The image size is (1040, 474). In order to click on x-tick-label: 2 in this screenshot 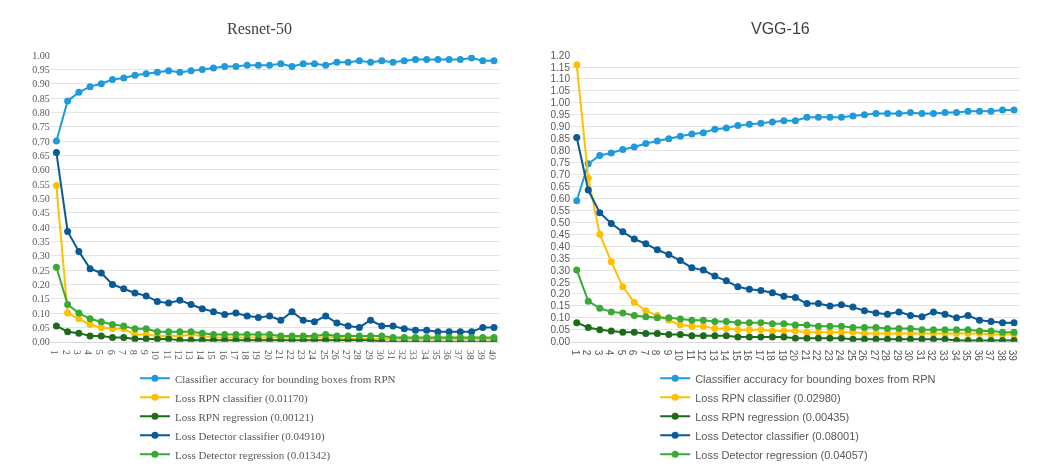, I will do `click(66, 352)`.